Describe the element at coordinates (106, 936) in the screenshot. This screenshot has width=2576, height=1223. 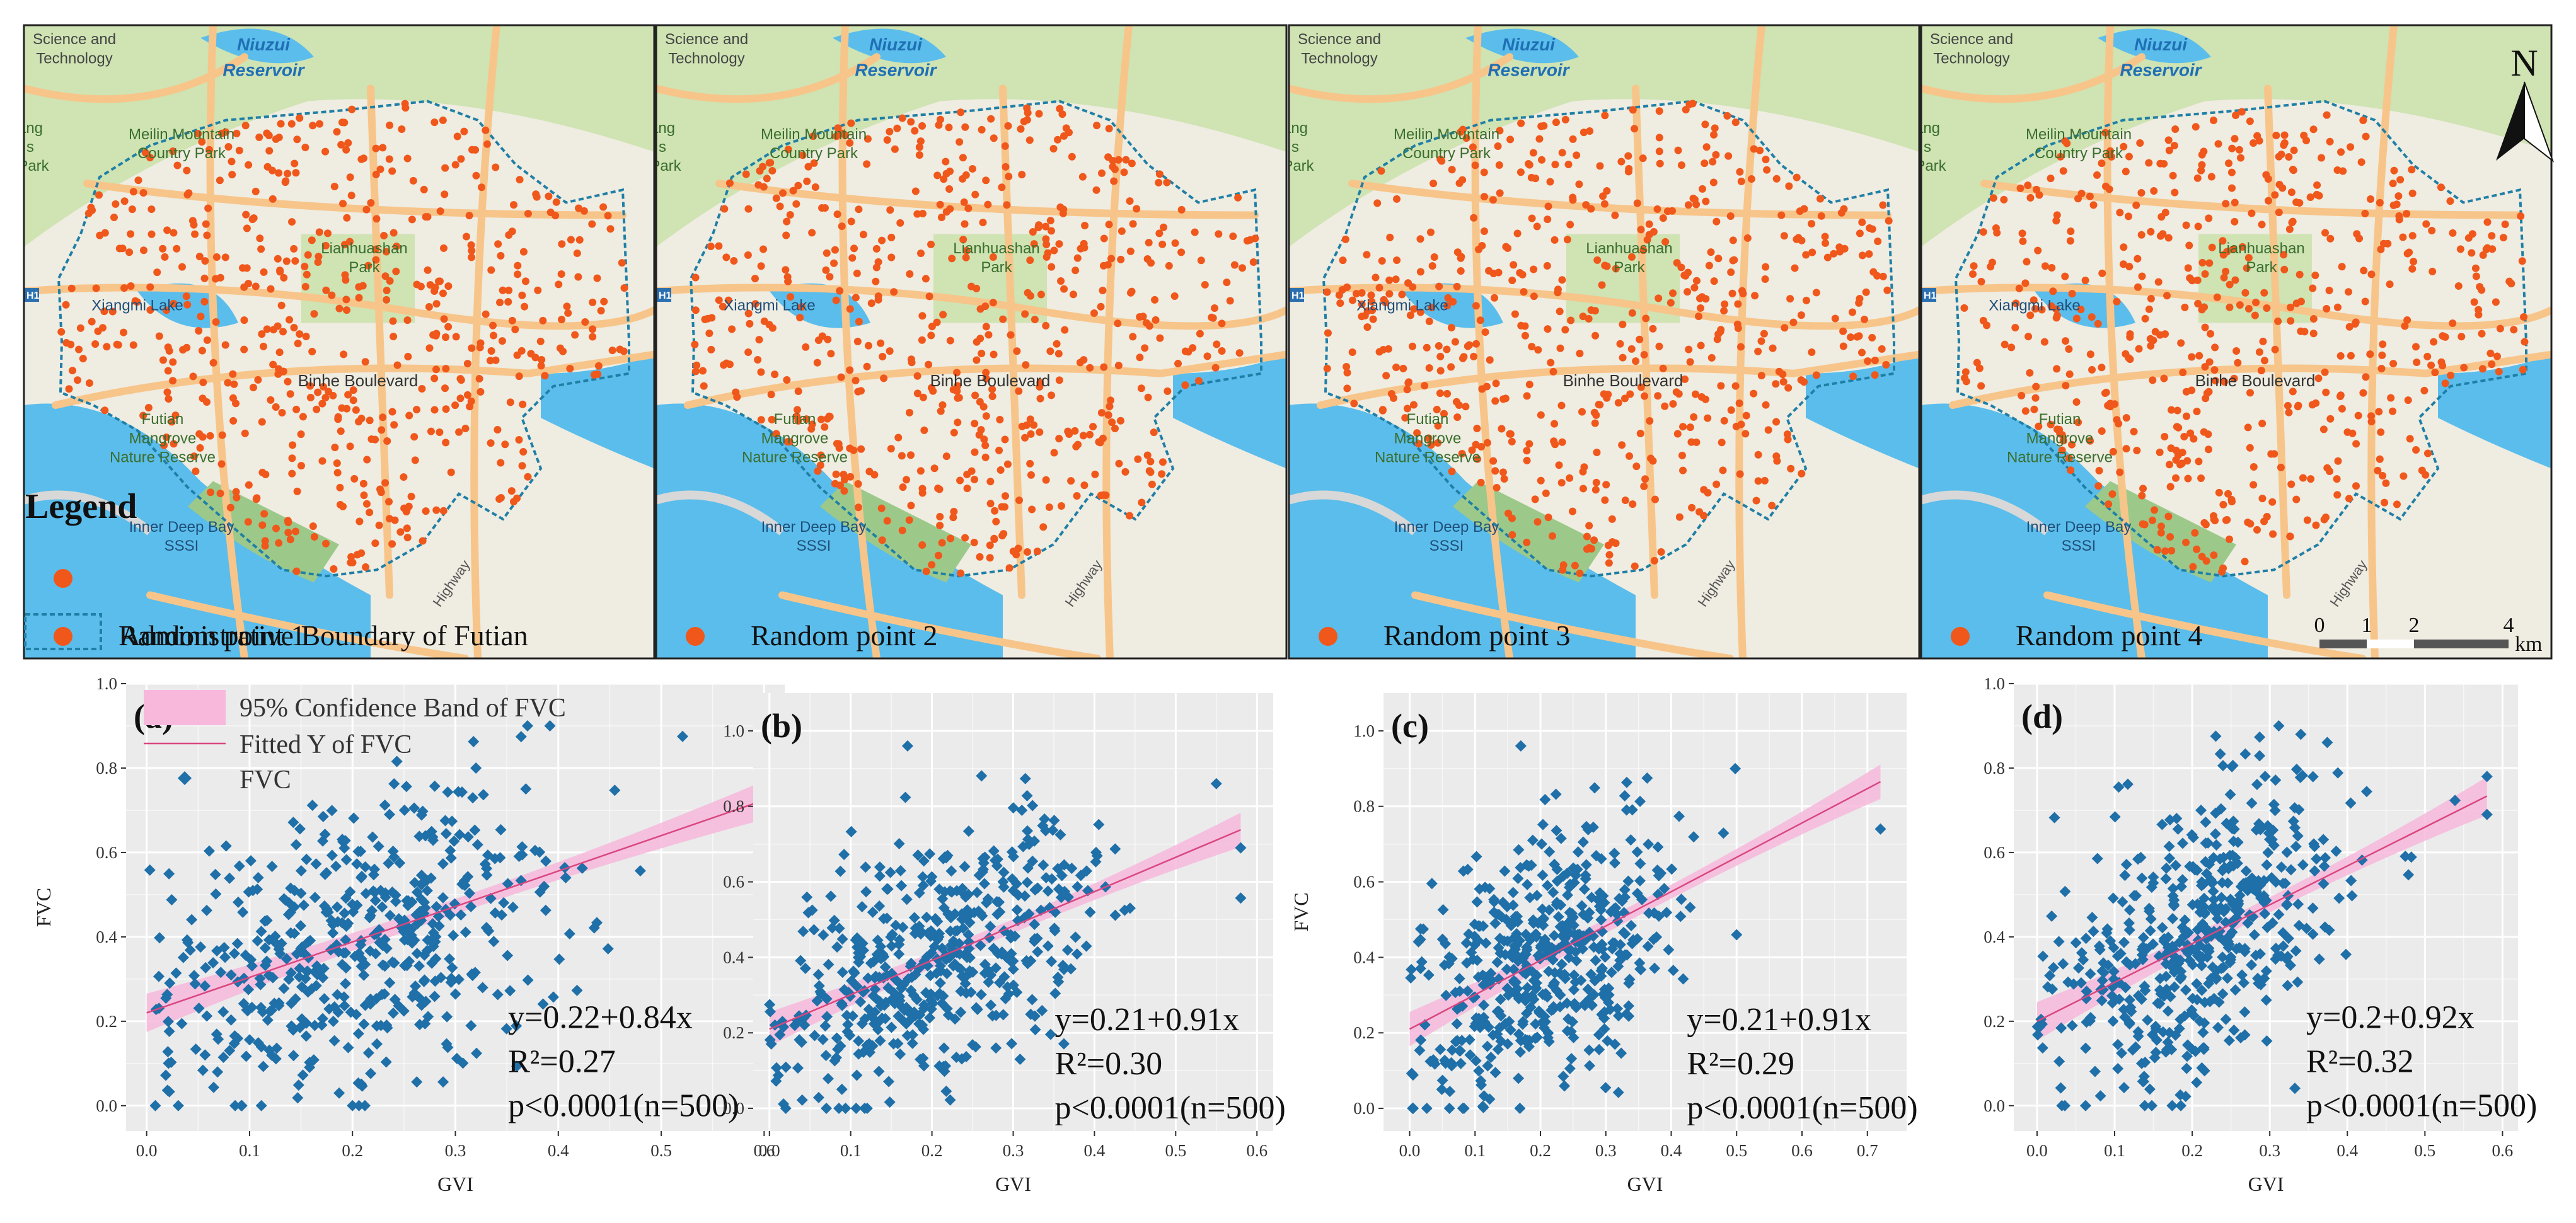
I see `y-tick-label: 0.4` at that location.